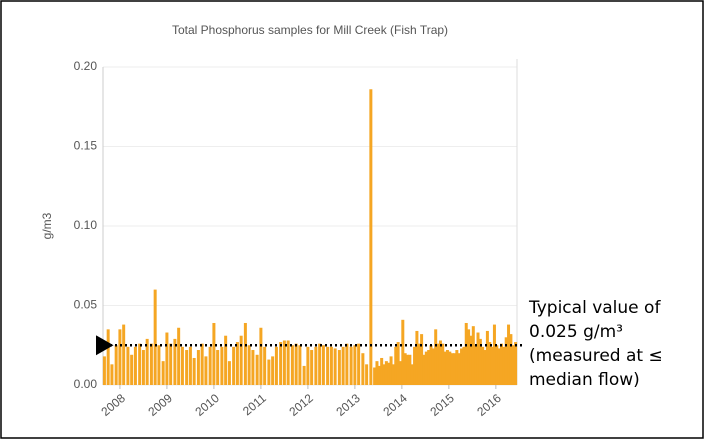  Describe the element at coordinates (584, 380) in the screenshot. I see `annotation: median flow)` at that location.